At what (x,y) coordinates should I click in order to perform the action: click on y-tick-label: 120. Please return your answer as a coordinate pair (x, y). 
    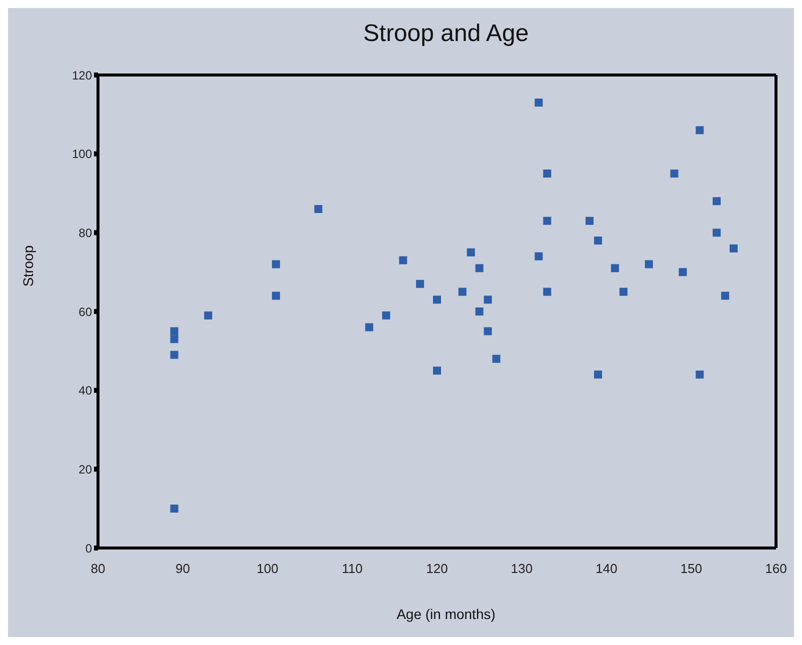
    Looking at the image, I should click on (82, 75).